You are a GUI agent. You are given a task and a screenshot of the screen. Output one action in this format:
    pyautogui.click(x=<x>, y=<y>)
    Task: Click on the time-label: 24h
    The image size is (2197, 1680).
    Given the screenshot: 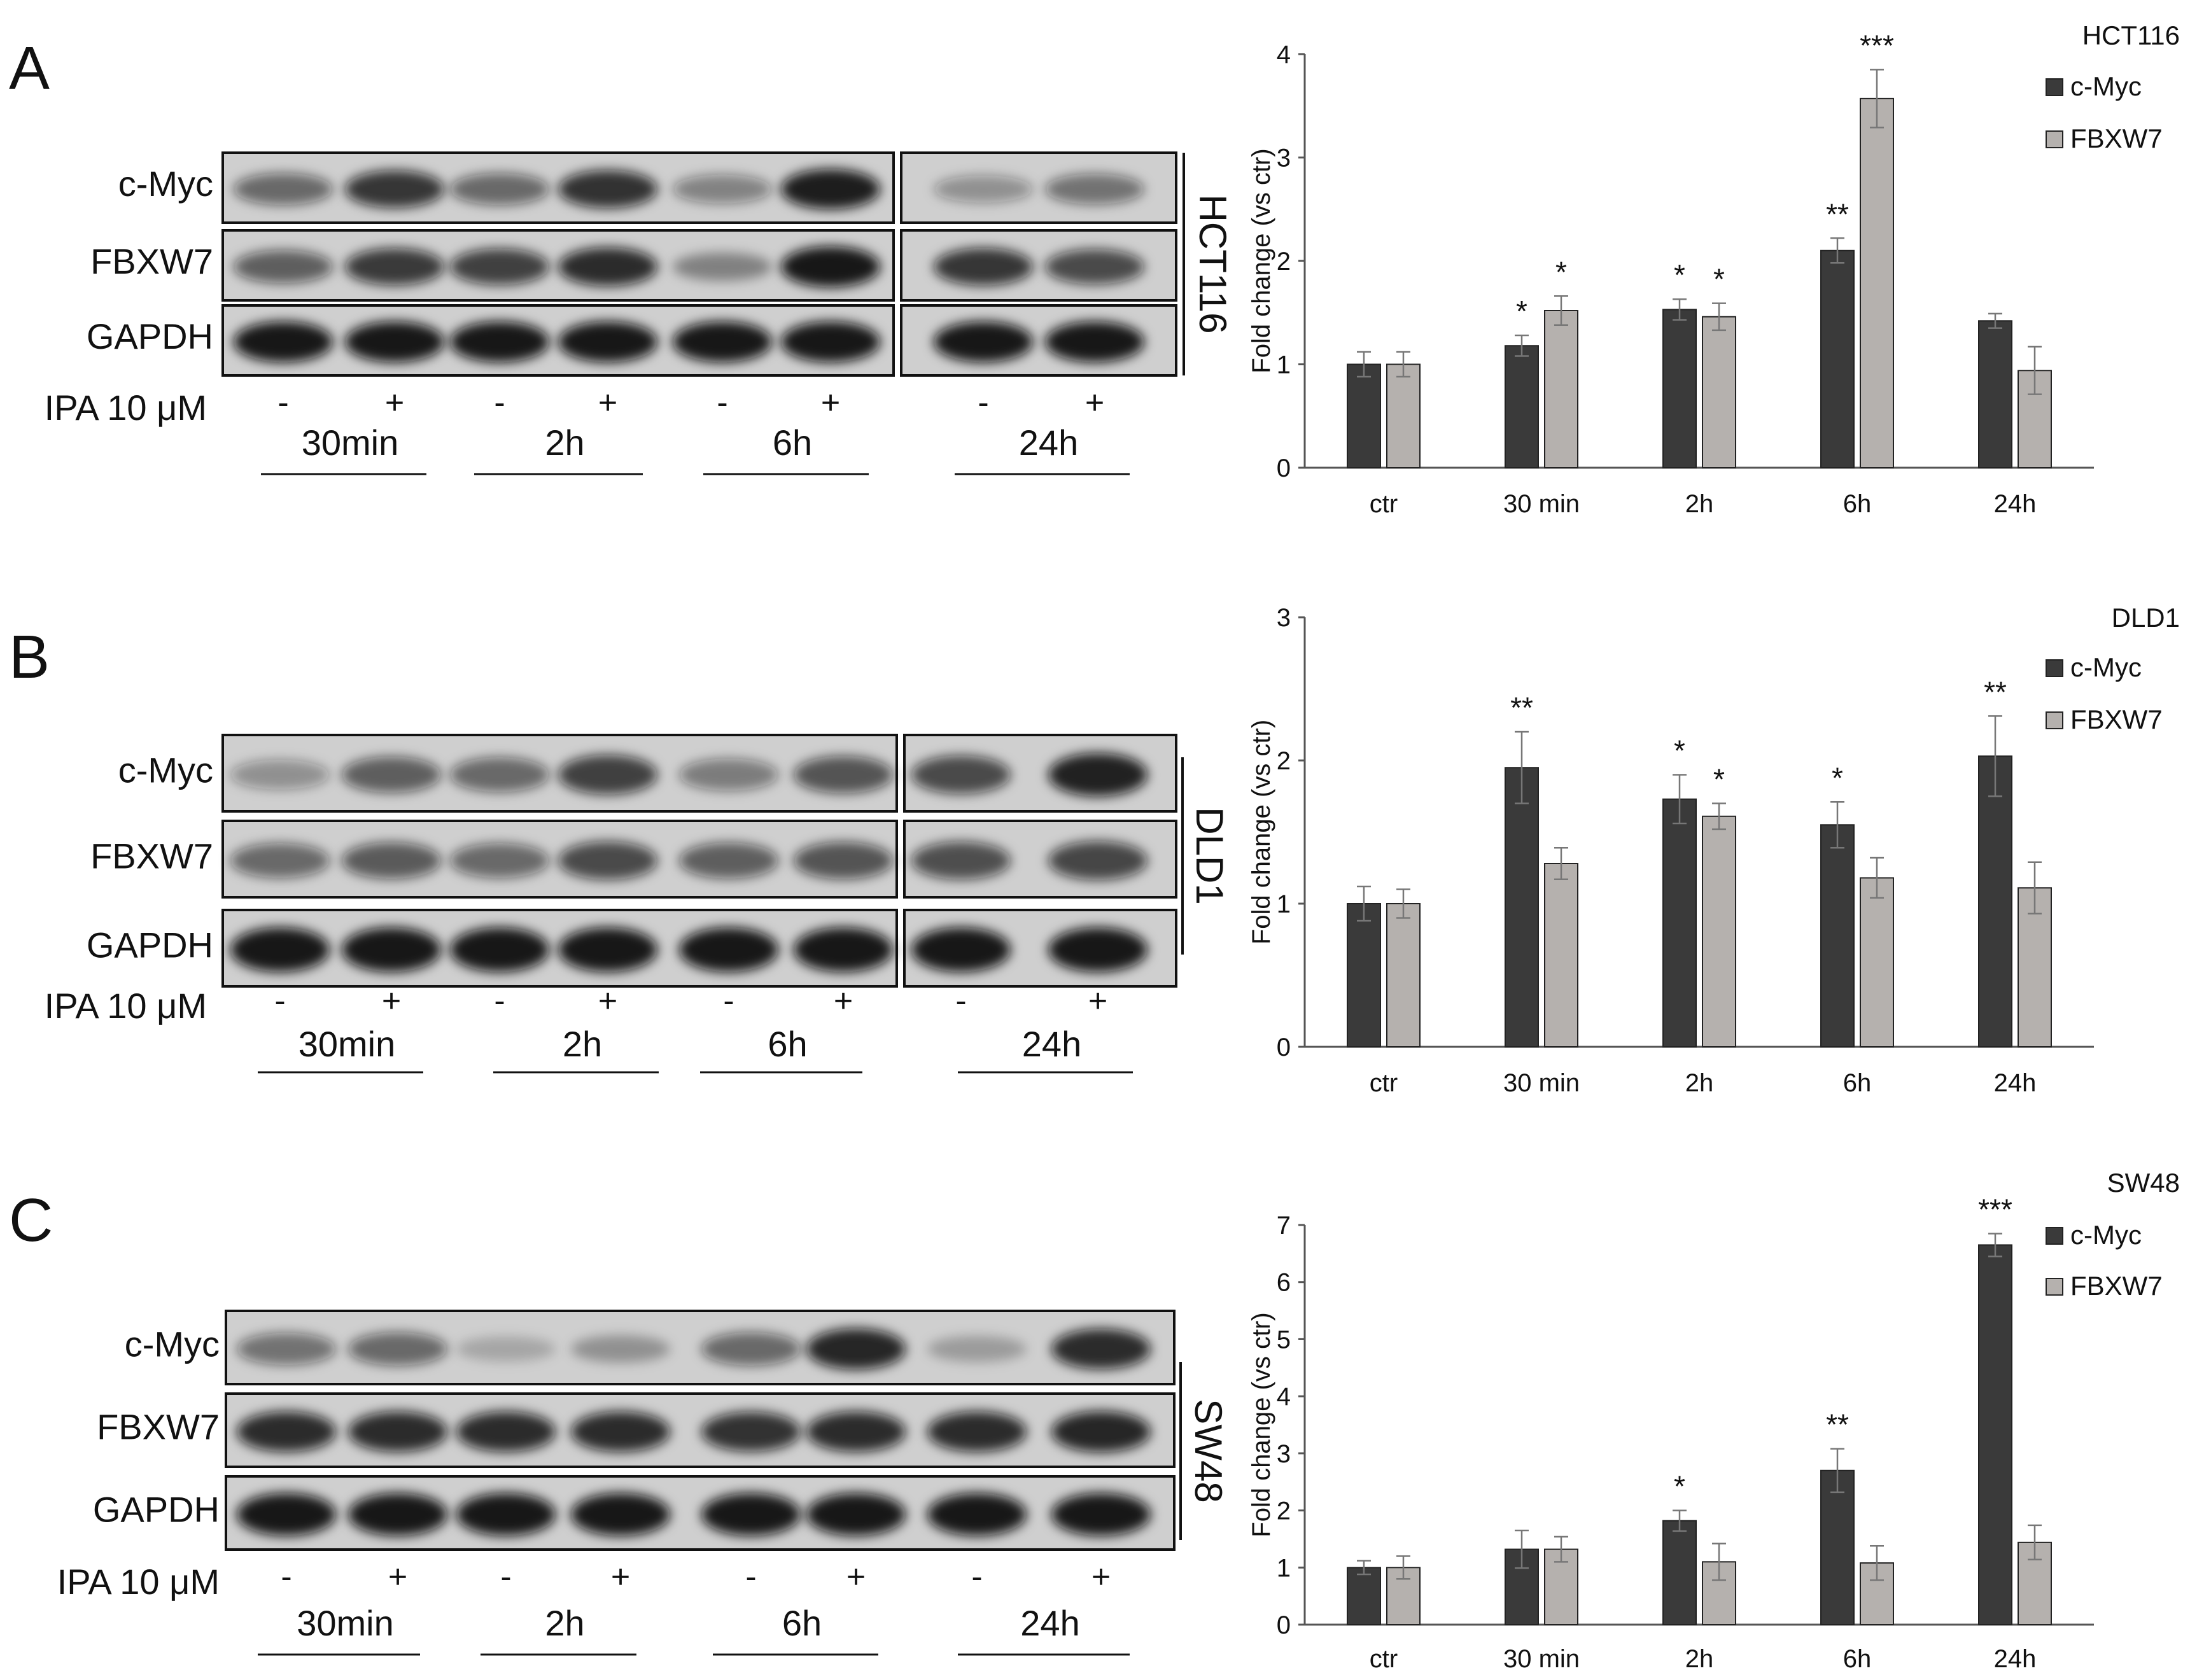 What is the action you would take?
    pyautogui.click(x=1048, y=443)
    